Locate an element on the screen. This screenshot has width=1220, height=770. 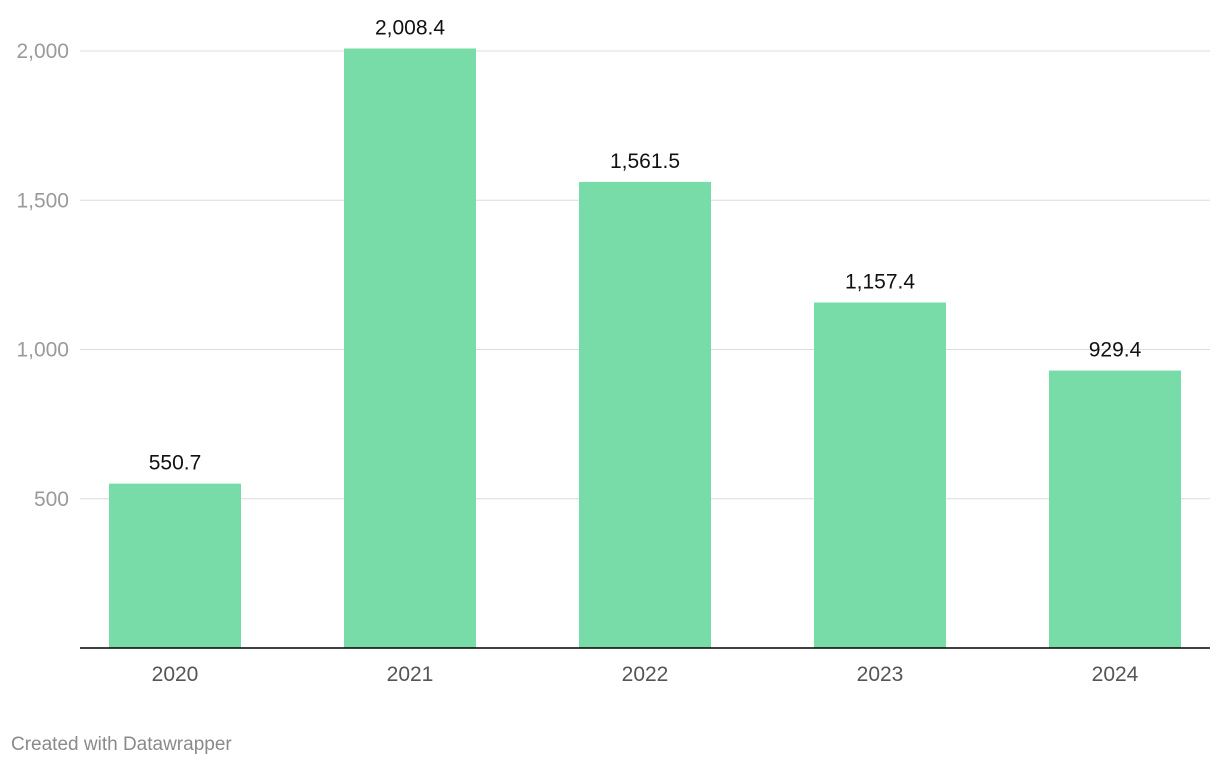
data-label: 550.7 is located at coordinates (175, 463).